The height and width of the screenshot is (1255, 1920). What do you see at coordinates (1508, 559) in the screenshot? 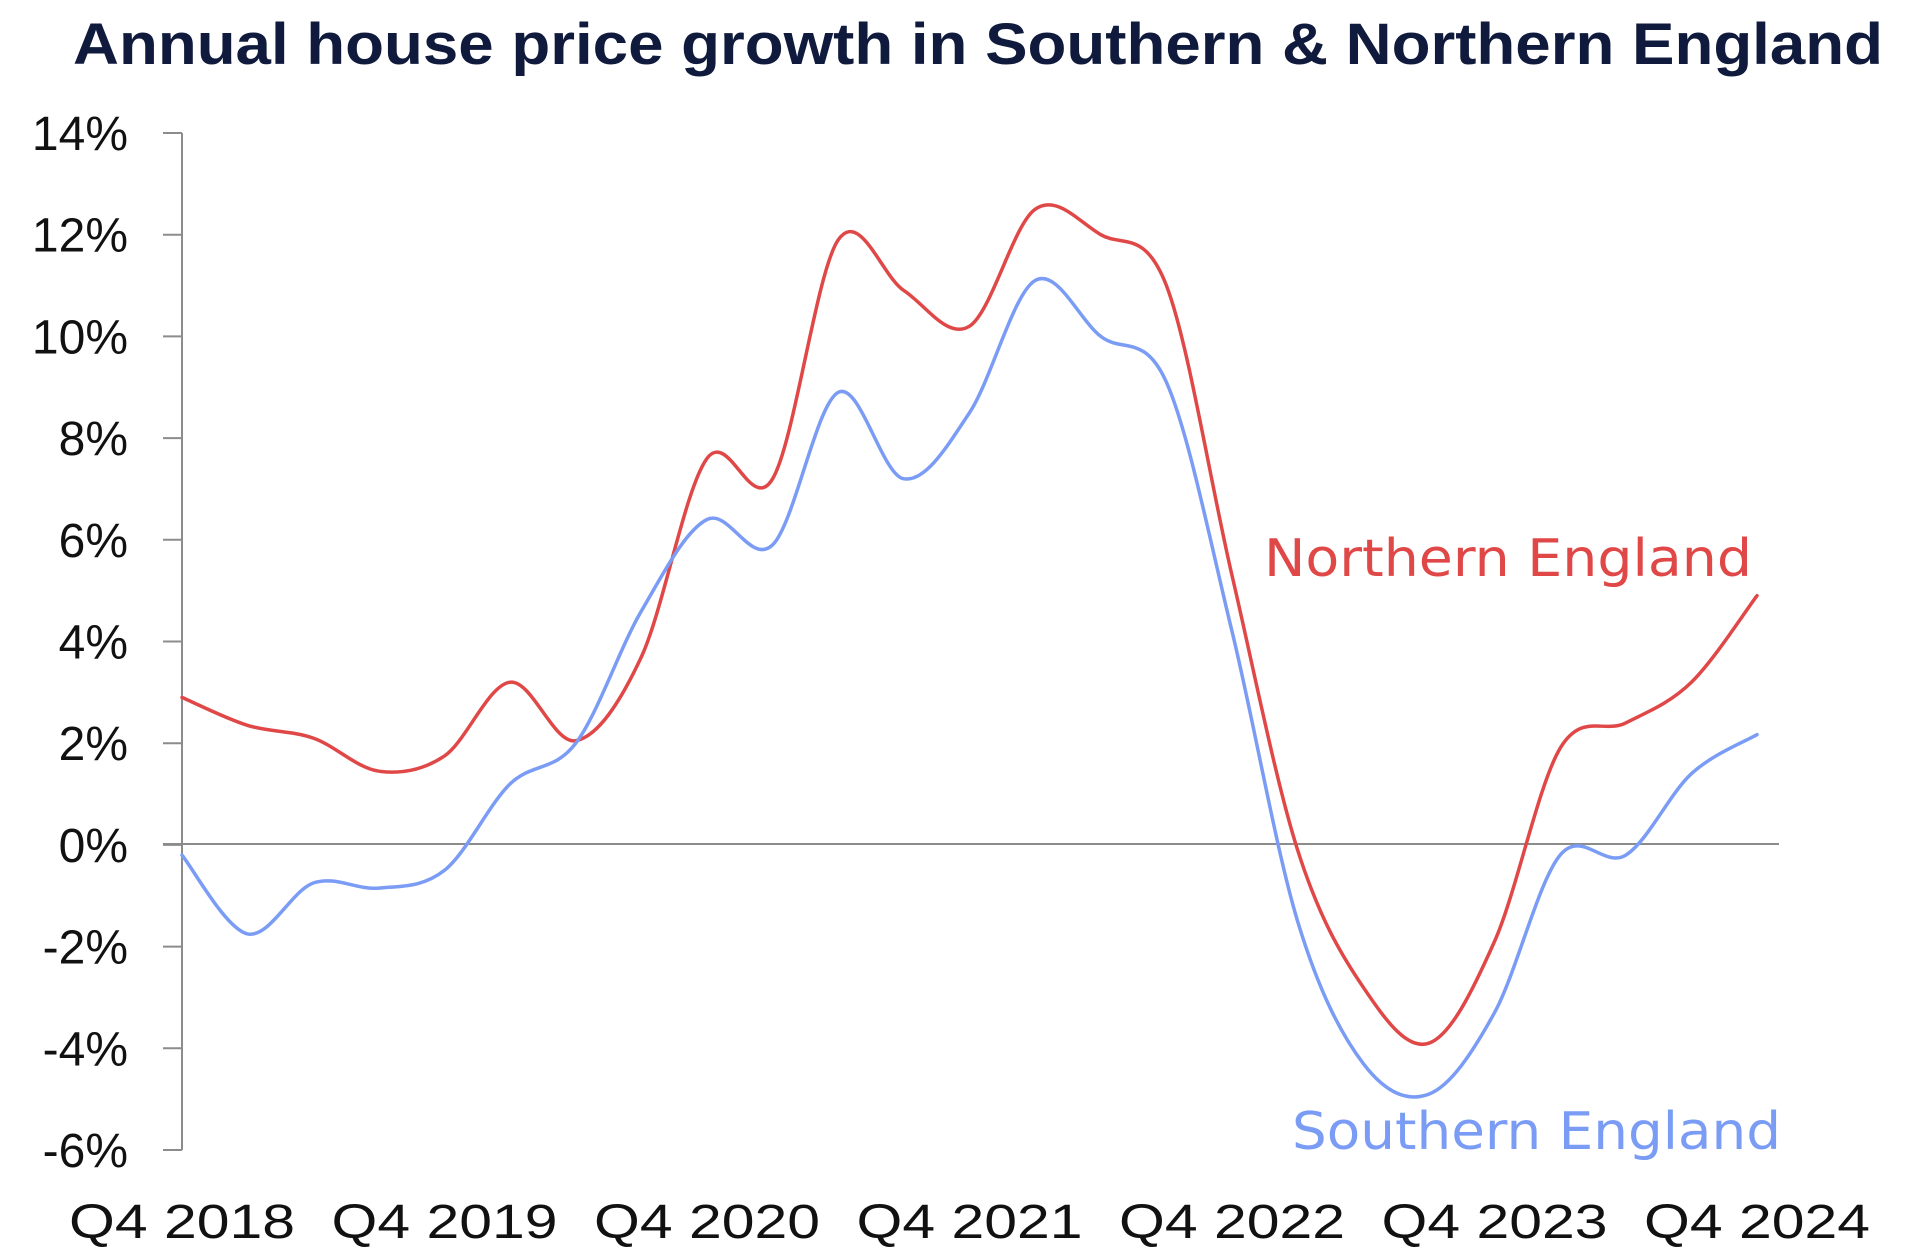
I see `series-label-northern-england: Northern England` at bounding box center [1508, 559].